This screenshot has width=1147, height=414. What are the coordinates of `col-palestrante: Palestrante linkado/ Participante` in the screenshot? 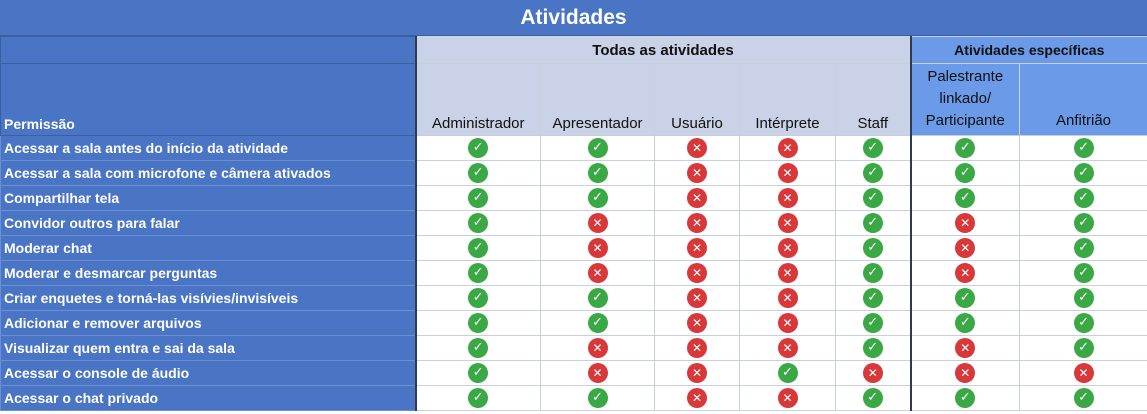 It's located at (965, 99).